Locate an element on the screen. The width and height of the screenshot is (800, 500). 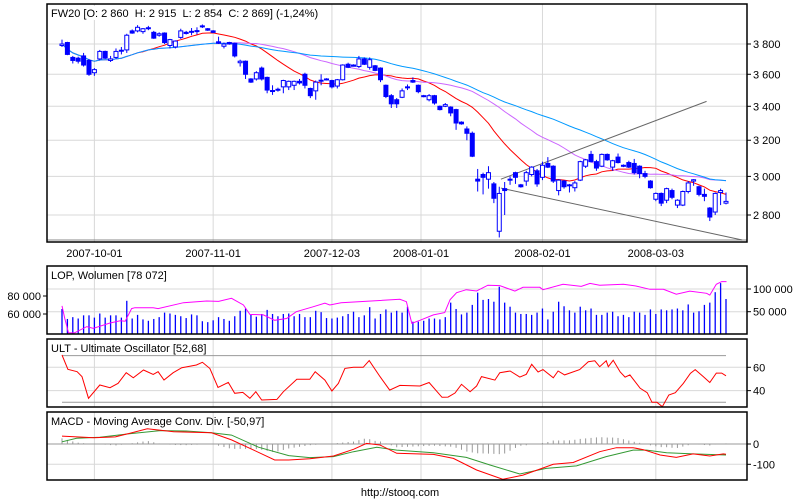
price-axis-label: 3 400 is located at coordinates (767, 107).